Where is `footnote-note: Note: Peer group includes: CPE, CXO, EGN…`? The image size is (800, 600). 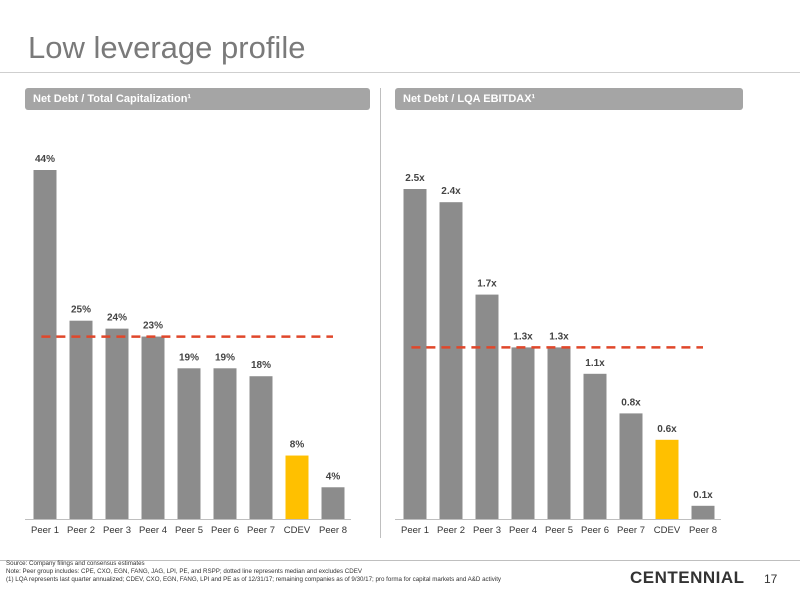 footnote-note: Note: Peer group includes: CPE, CXO, EGN… is located at coordinates (184, 571).